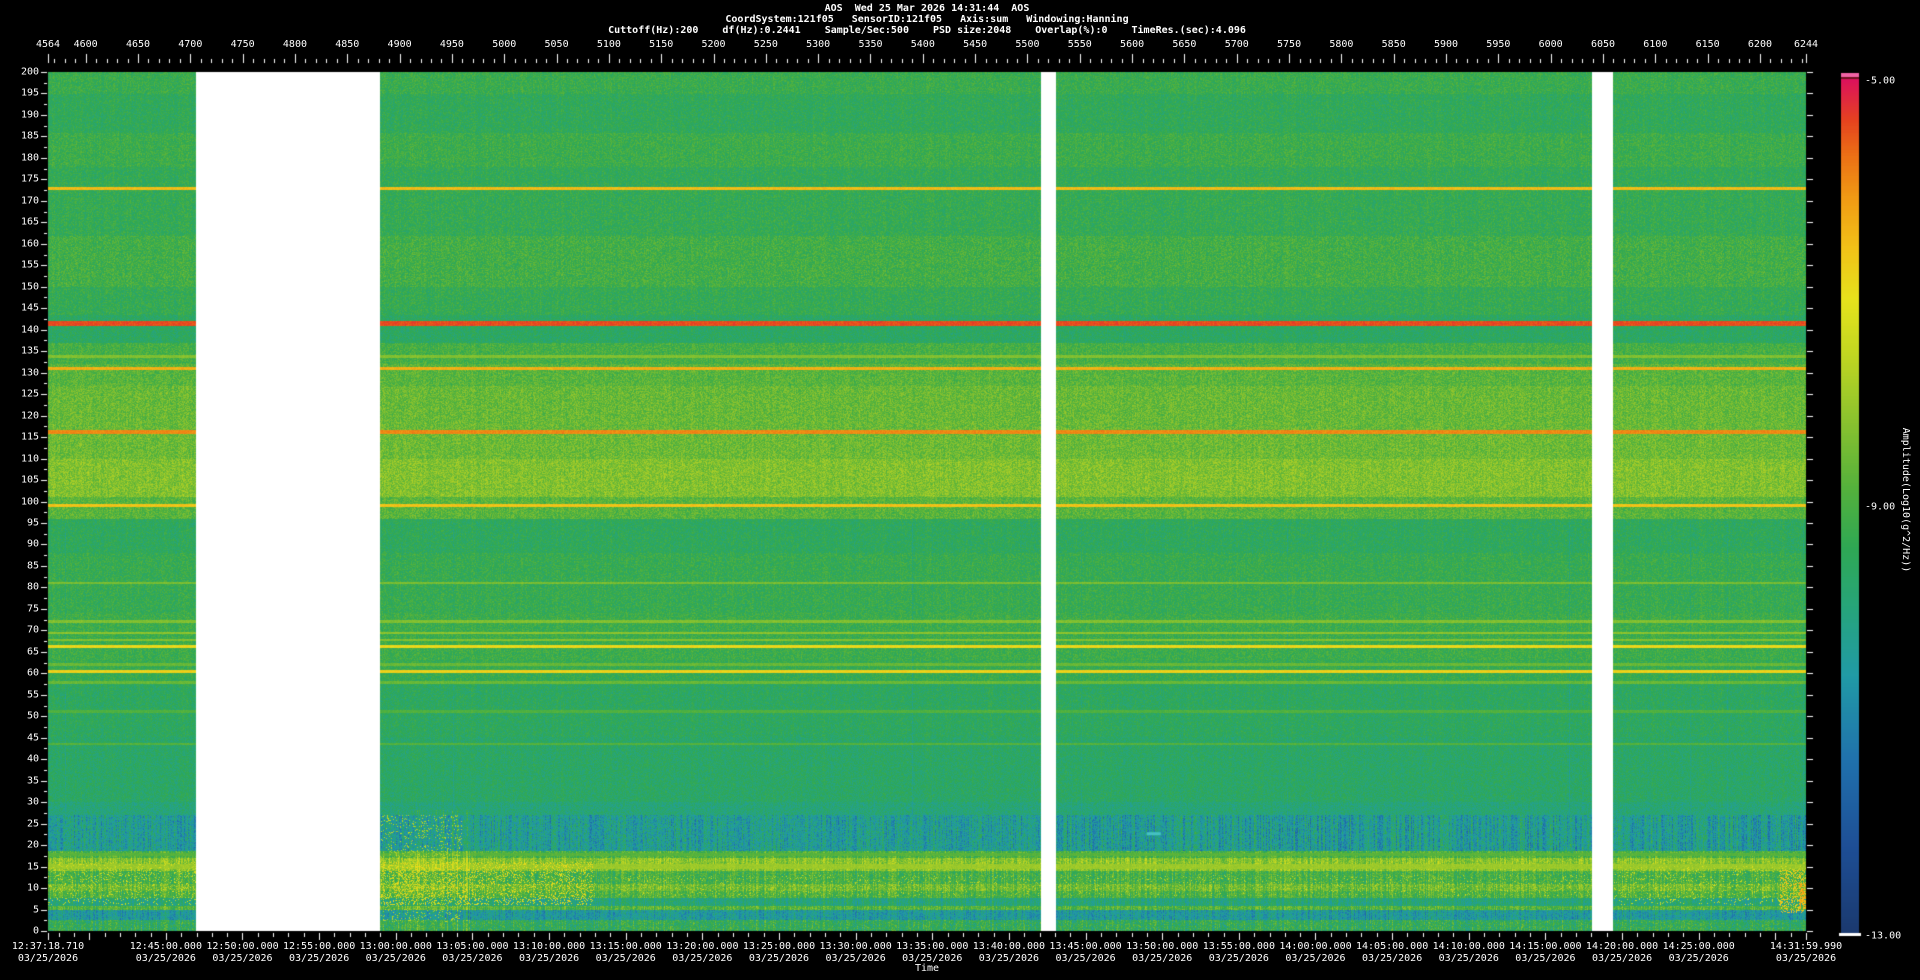  What do you see at coordinates (866, 30) in the screenshot?
I see `header-param: Sample/Sec:500` at bounding box center [866, 30].